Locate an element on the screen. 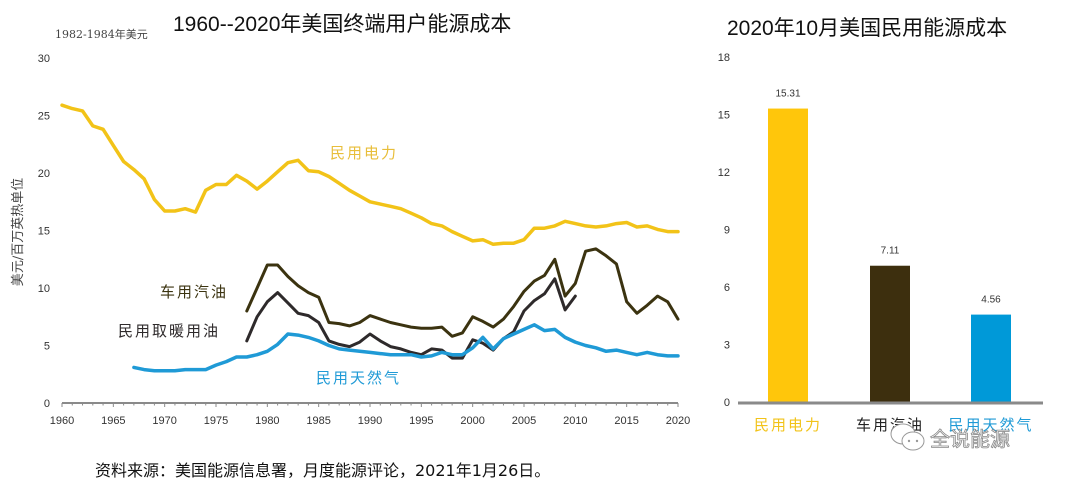 This screenshot has width=1080, height=492. x-tick-label: 2015 is located at coordinates (626, 421).